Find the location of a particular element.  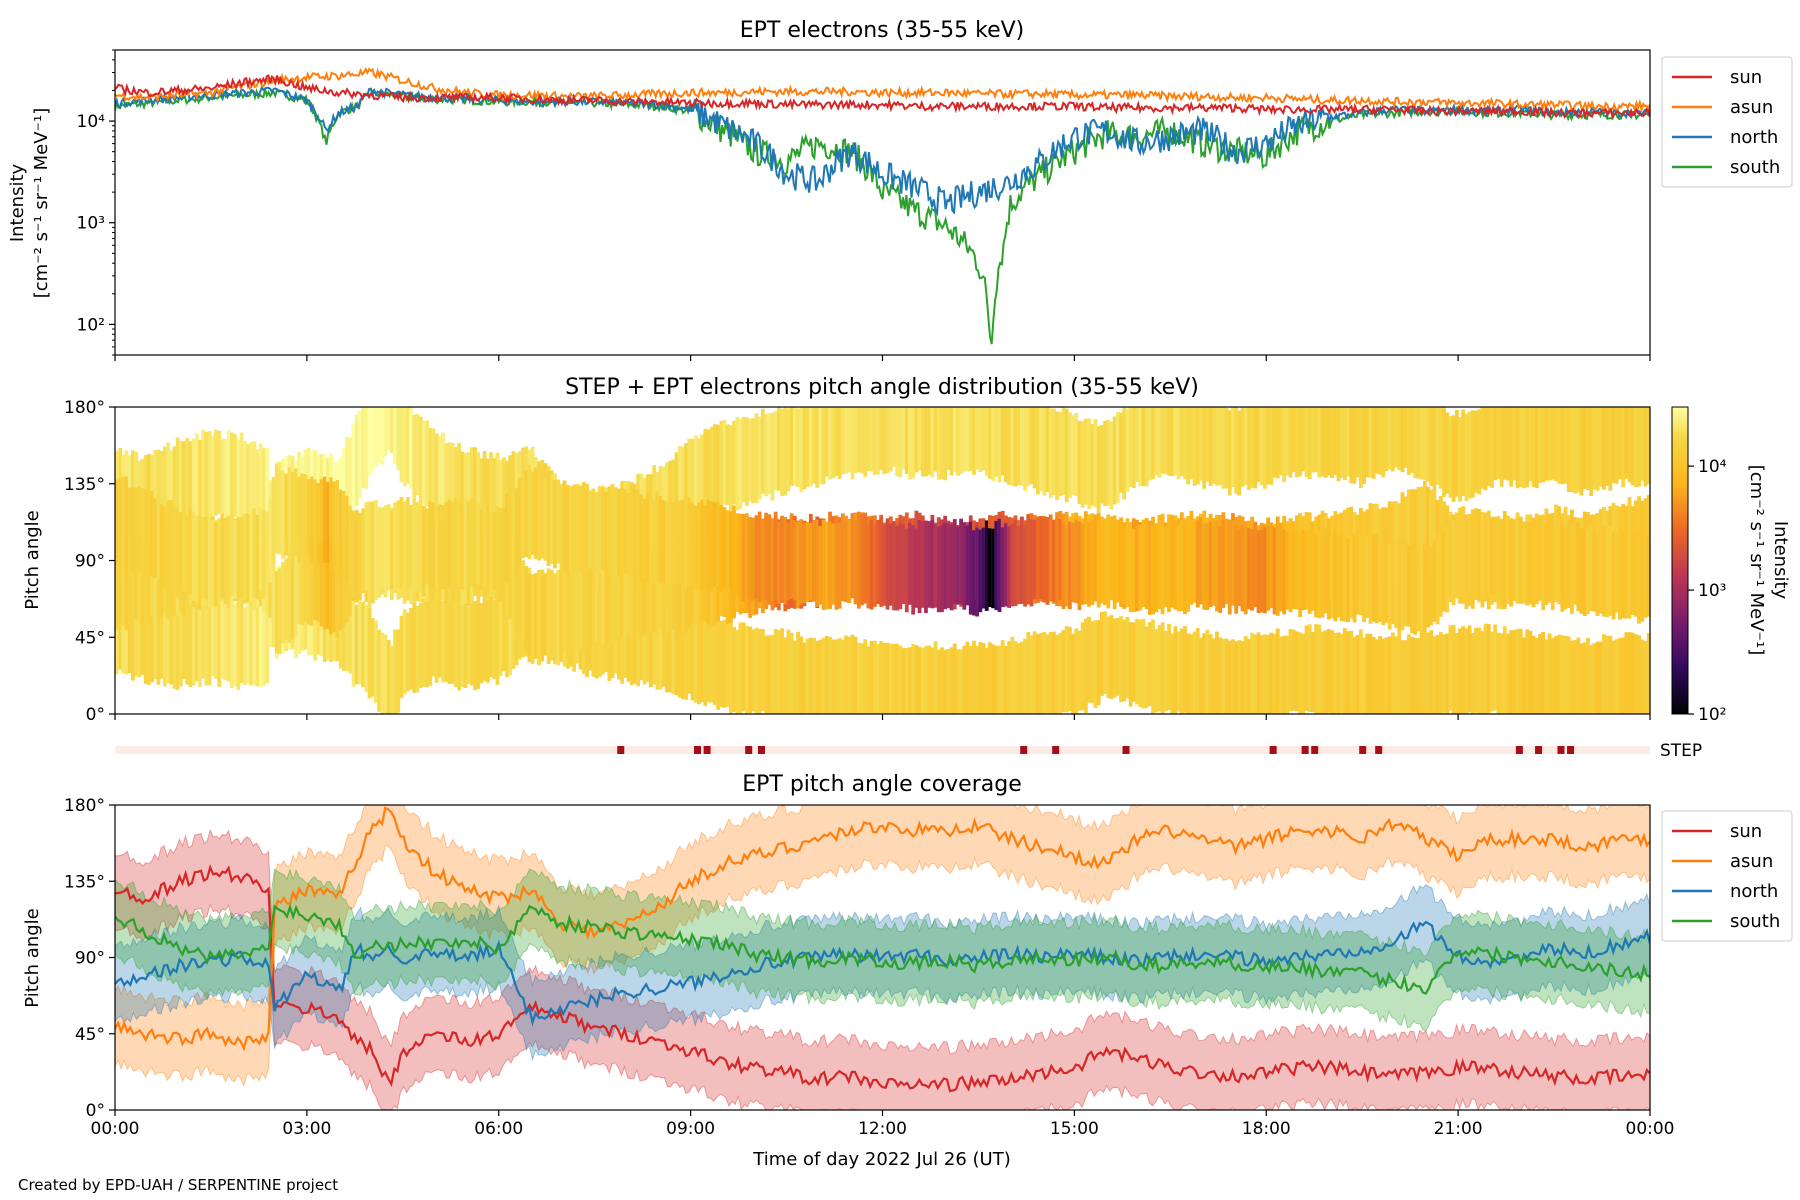

x-tick-label: 00:00 is located at coordinates (115, 1129).